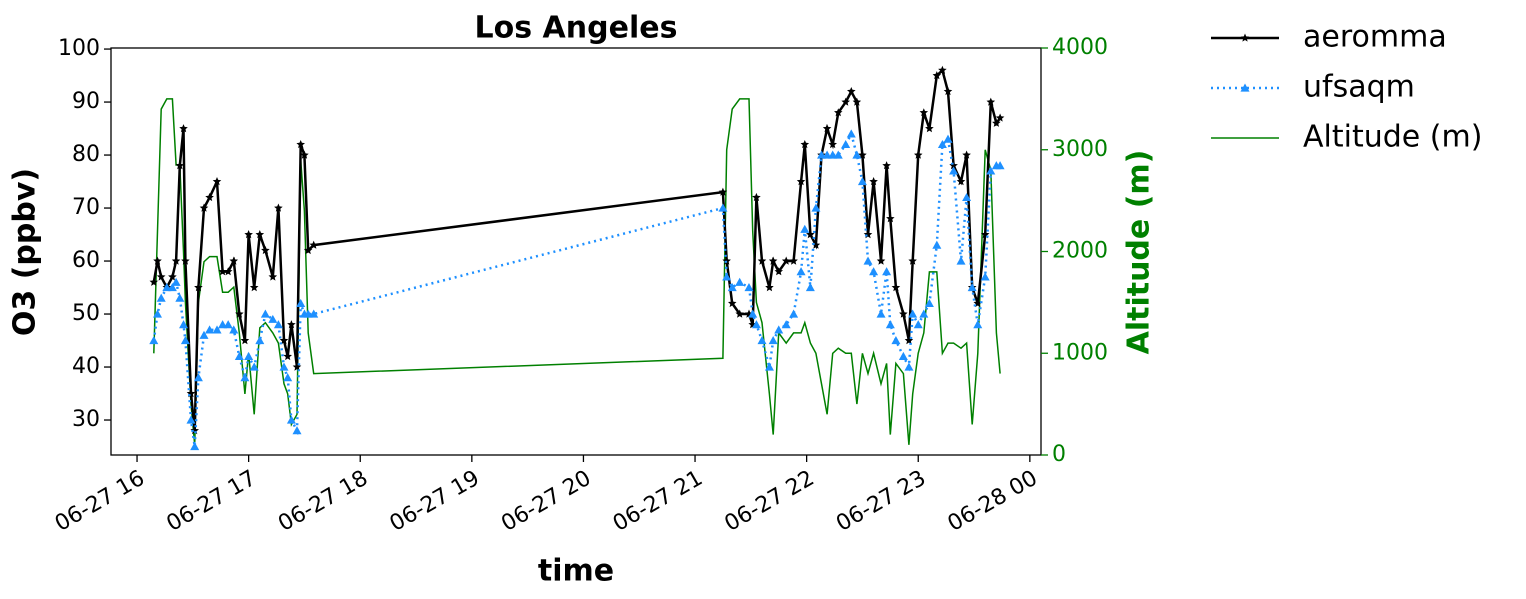  What do you see at coordinates (100, 501) in the screenshot?
I see `x-tick-label: 06-27 16` at bounding box center [100, 501].